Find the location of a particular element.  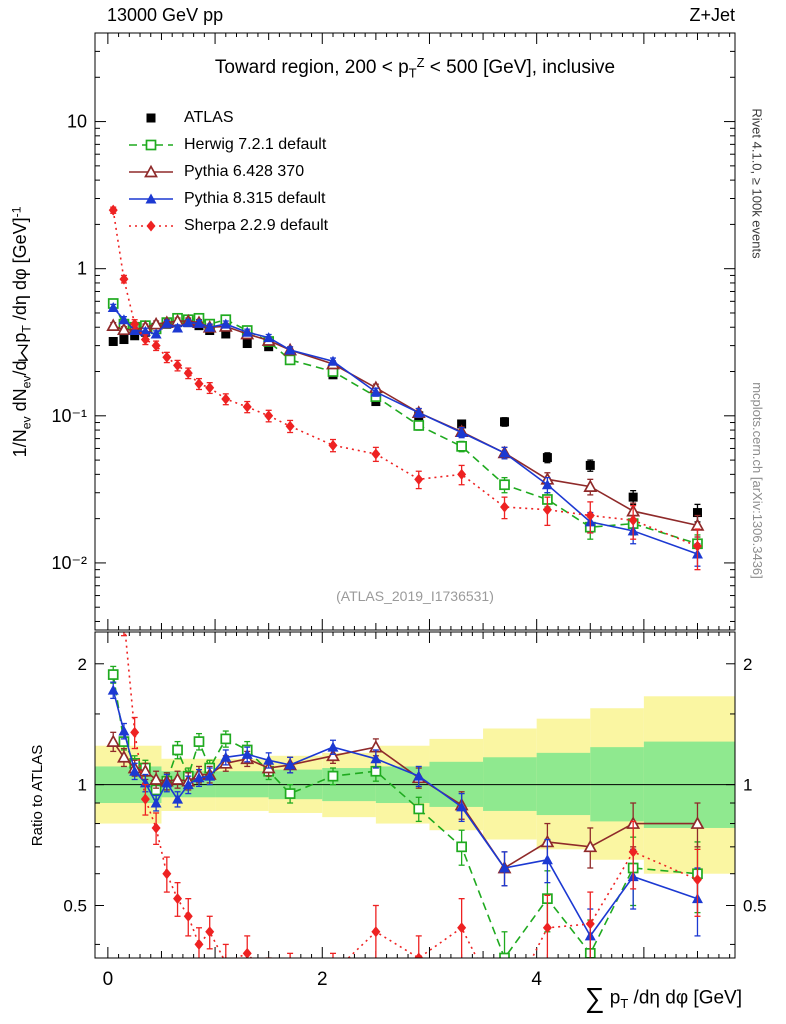

legend-label-atlas: ATLAS is located at coordinates (209, 117).